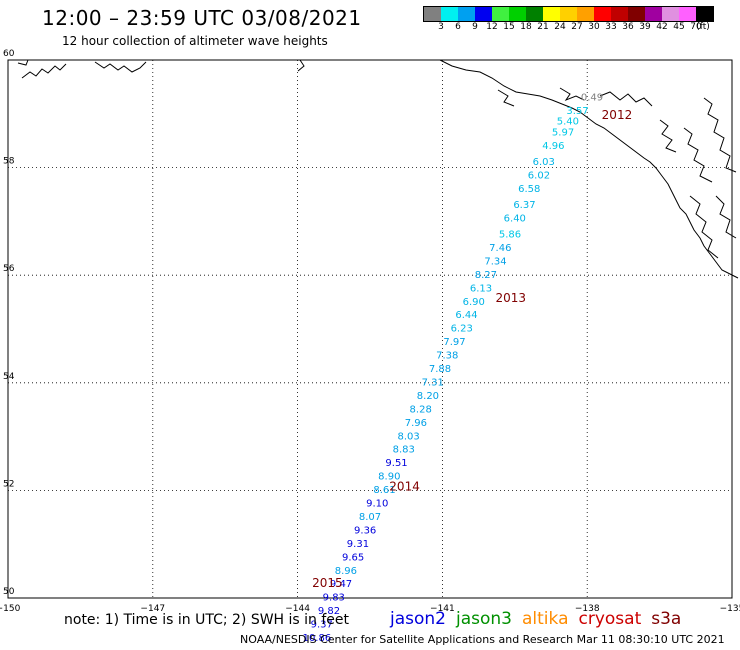  I want to click on colorbar-label: 39, so click(645, 27).